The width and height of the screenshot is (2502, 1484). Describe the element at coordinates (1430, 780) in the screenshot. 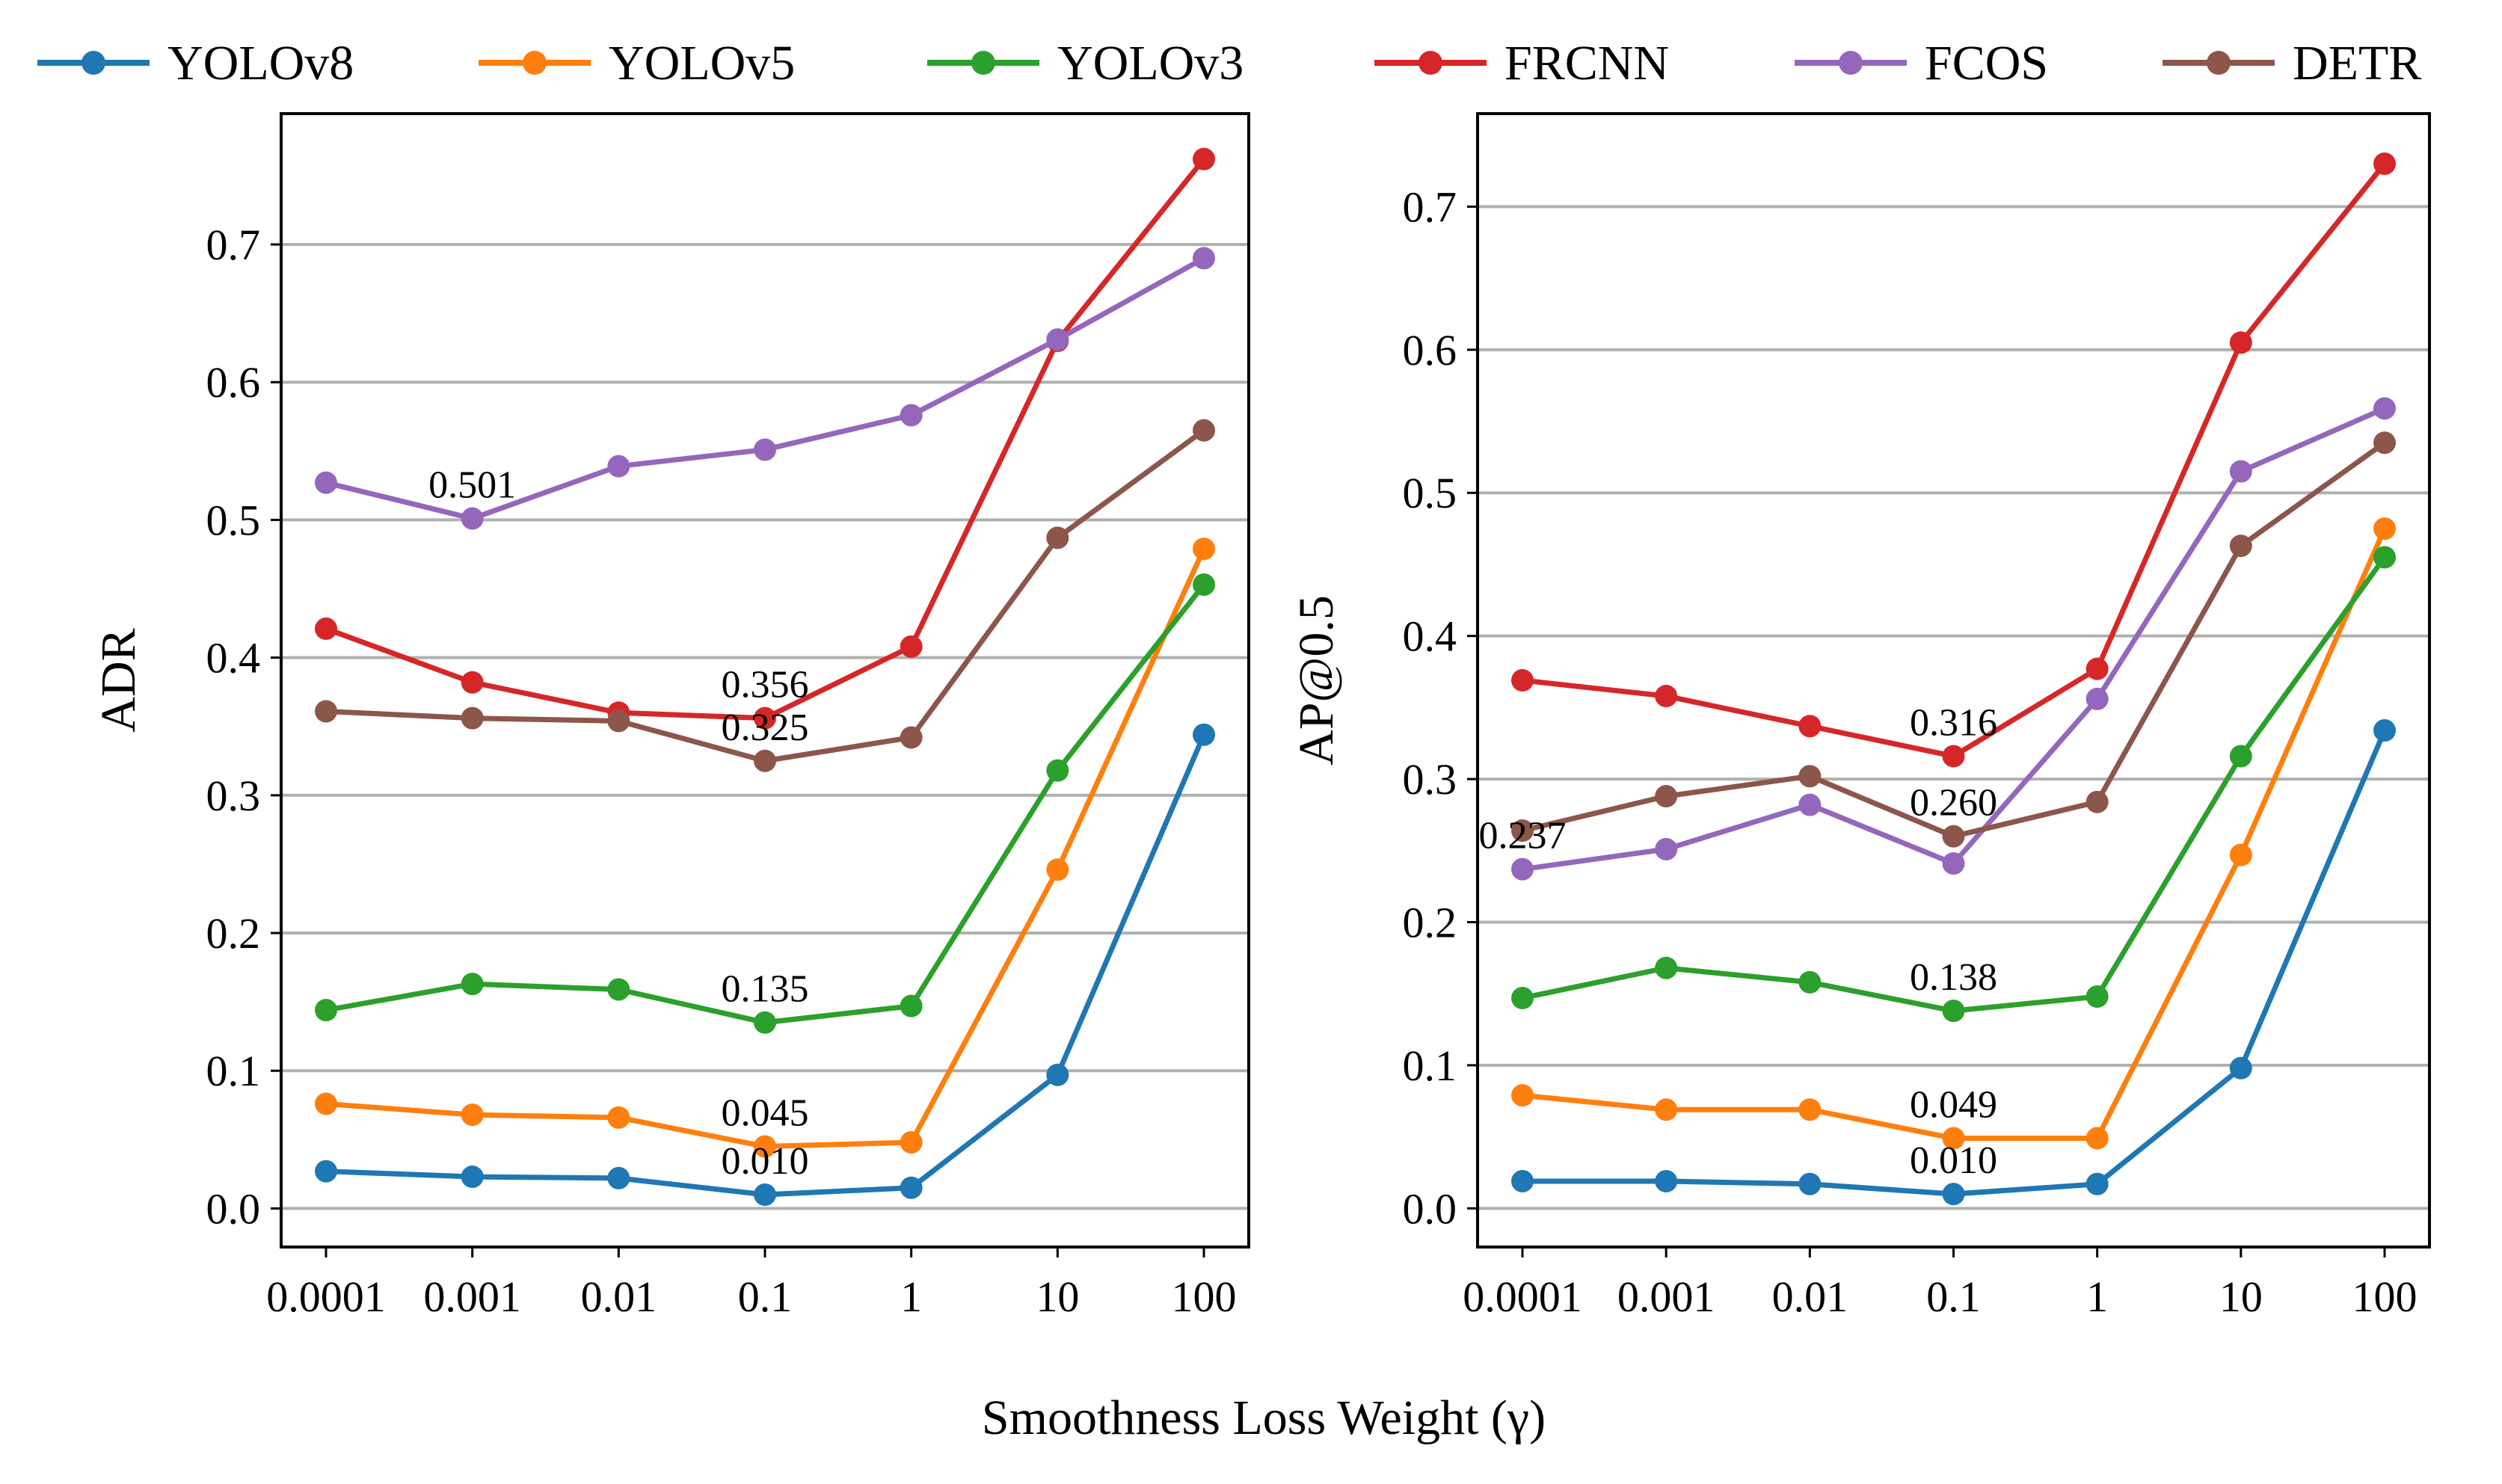

I see `ap50-y-tick-label: 0.3` at that location.